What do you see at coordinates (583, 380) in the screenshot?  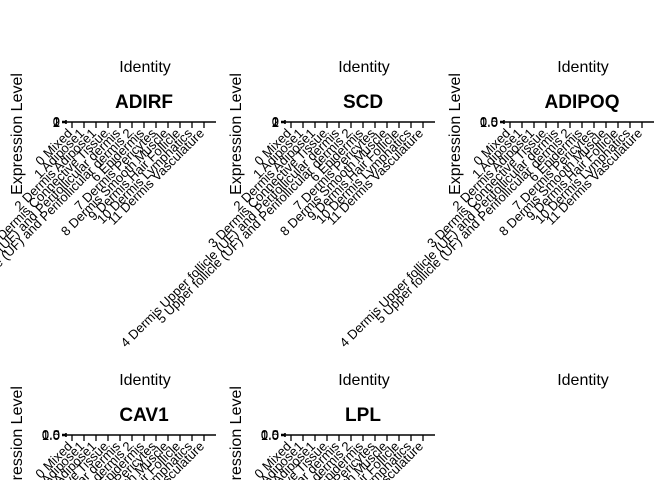 I see `x-axis-title-empty-panel: Identity` at bounding box center [583, 380].